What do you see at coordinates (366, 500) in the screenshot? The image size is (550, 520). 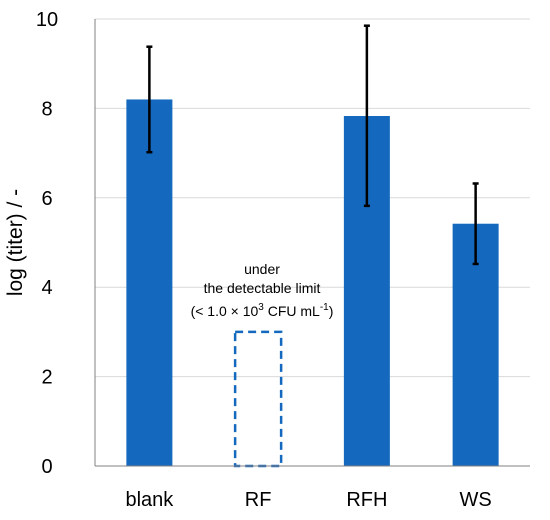 I see `x-tick-label: RFH` at bounding box center [366, 500].